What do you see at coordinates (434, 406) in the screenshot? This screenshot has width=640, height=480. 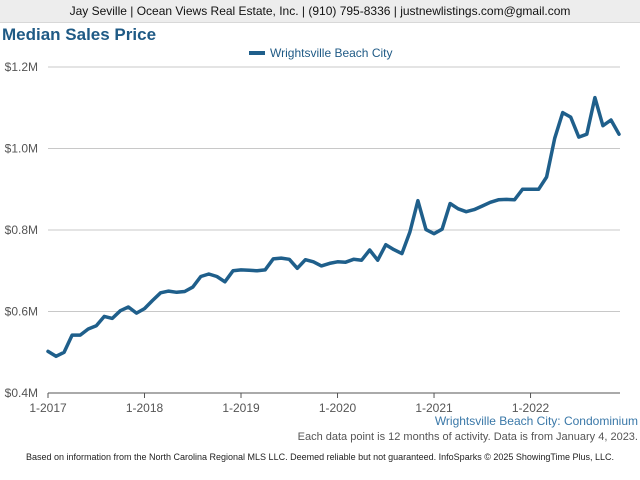 I see `x-tick-label: 1-2021` at bounding box center [434, 406].